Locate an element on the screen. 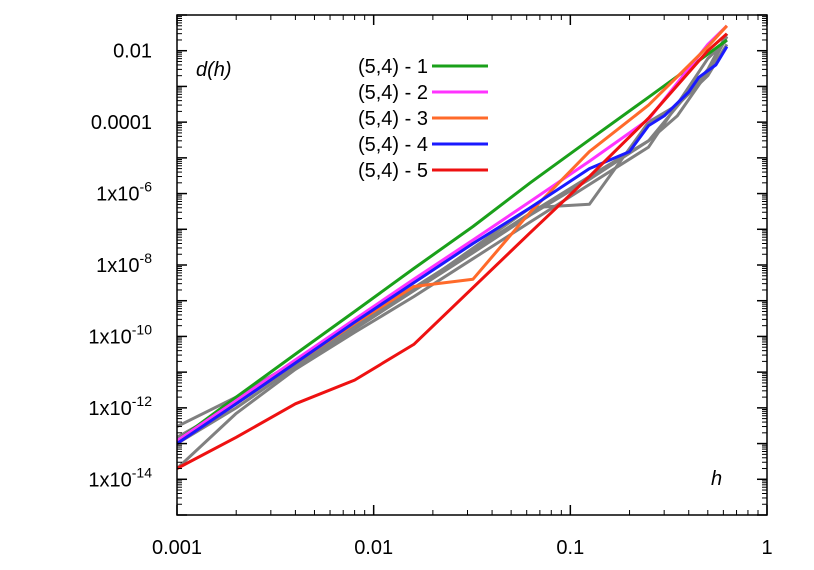  y-tick-label: 1x10⁻¹² is located at coordinates (120, 406).